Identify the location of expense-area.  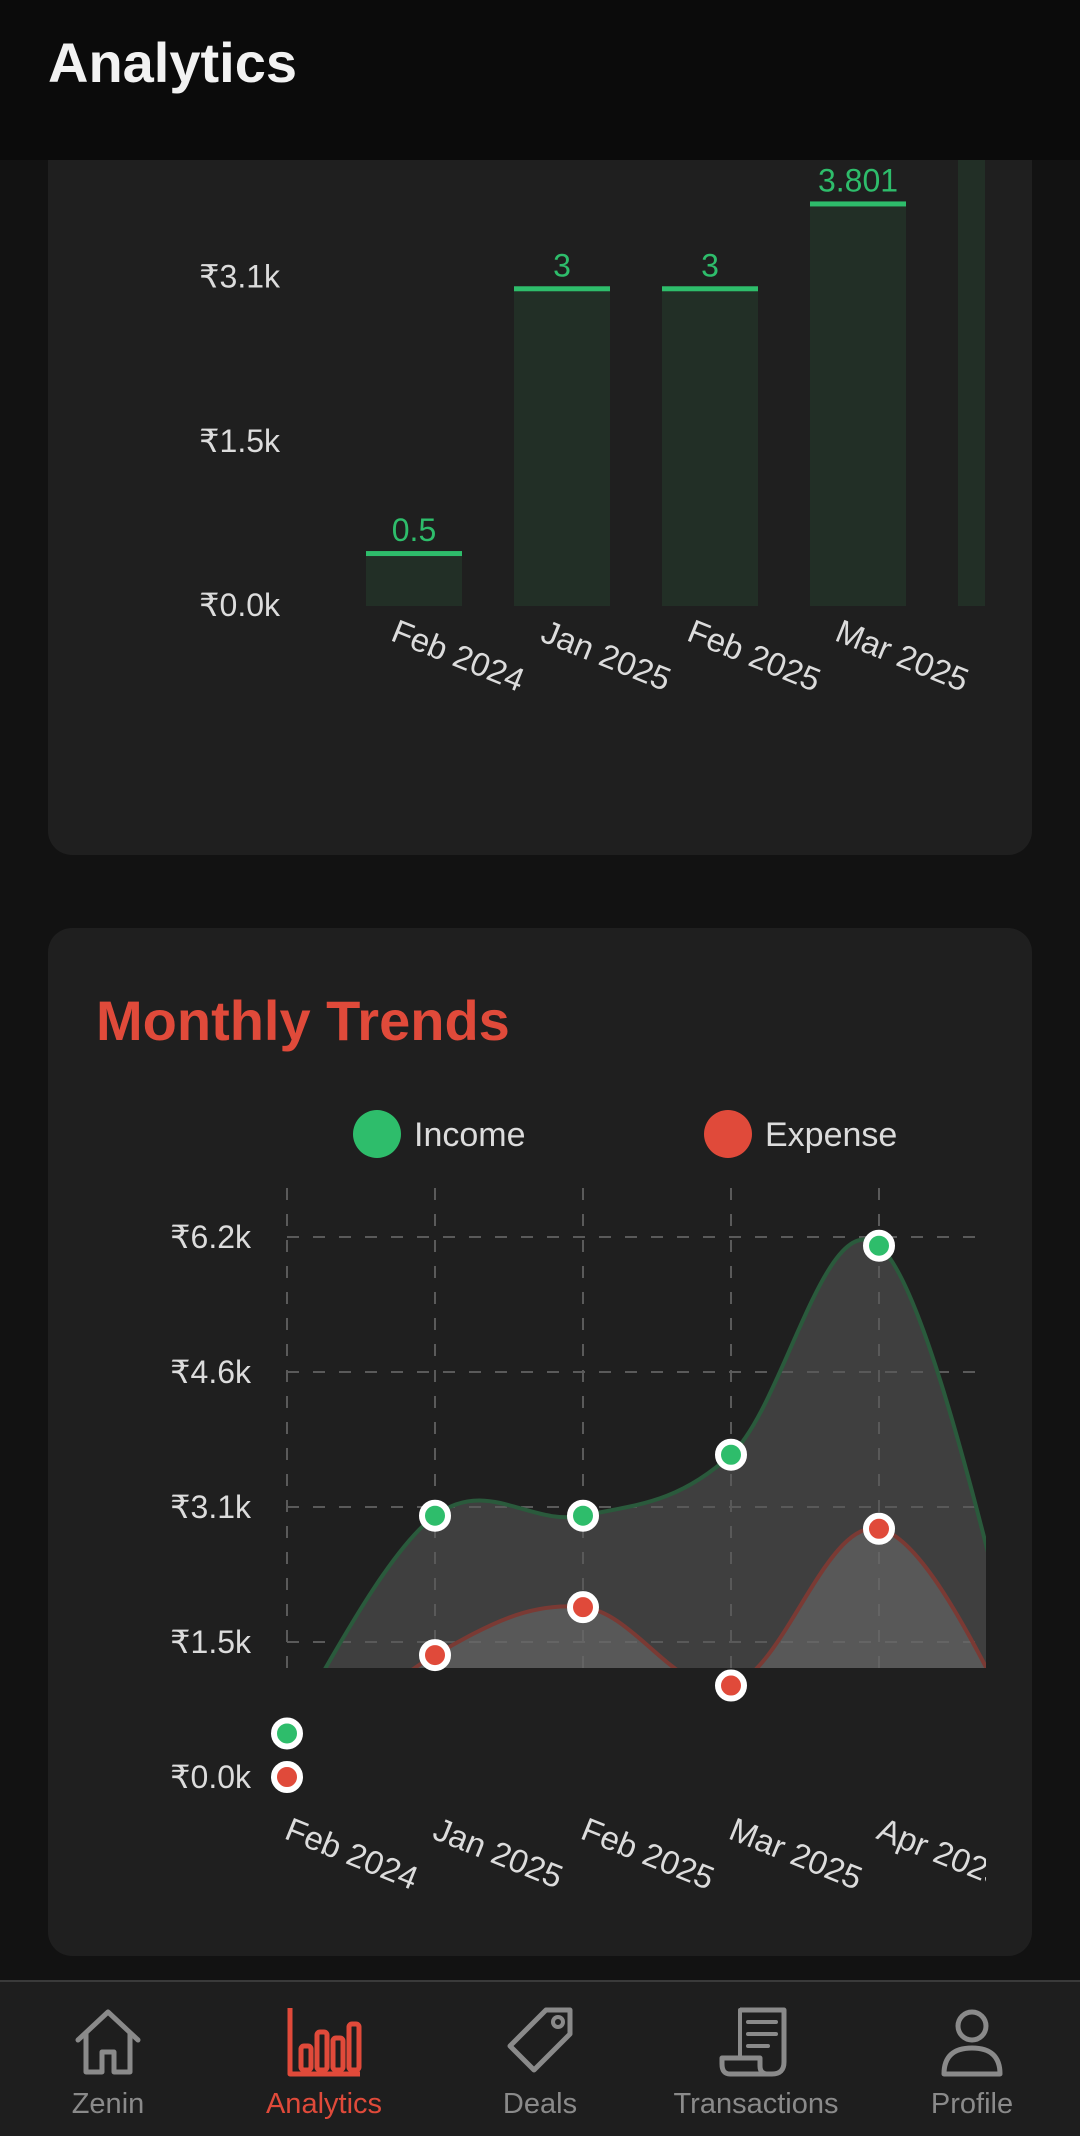
(700, 1598).